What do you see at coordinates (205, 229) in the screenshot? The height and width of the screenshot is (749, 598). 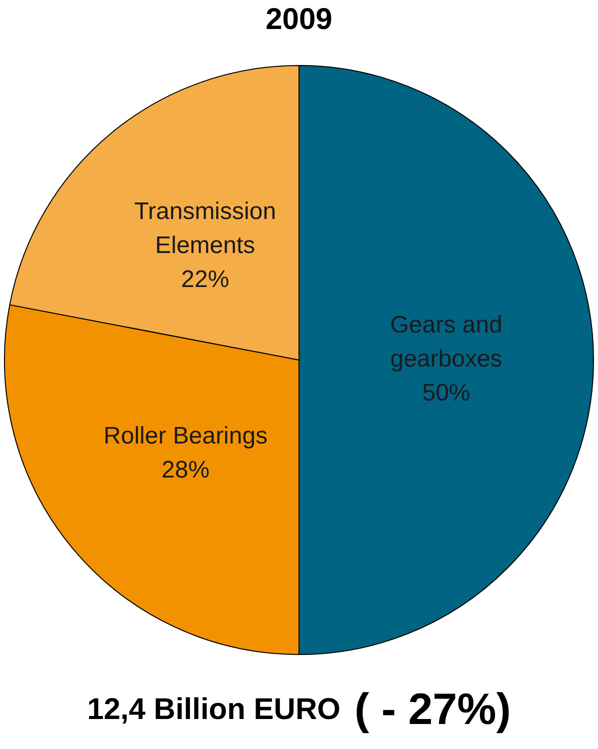 I see `slice-label: Transmission Elements` at bounding box center [205, 229].